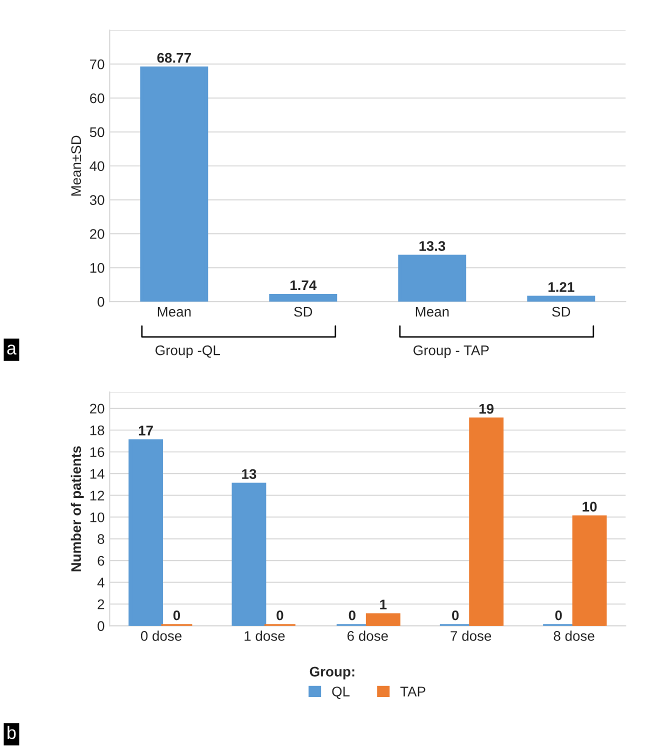 The image size is (645, 754). Describe the element at coordinates (97, 452) in the screenshot. I see `y-tick-label: 16` at that location.